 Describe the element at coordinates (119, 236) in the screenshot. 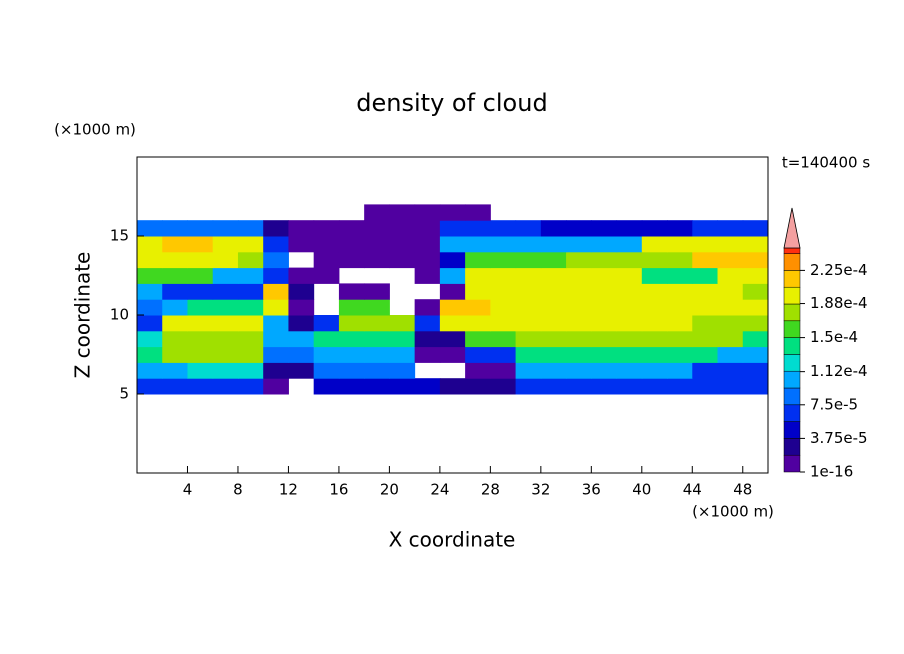

I see `y-tick-label: 15` at that location.